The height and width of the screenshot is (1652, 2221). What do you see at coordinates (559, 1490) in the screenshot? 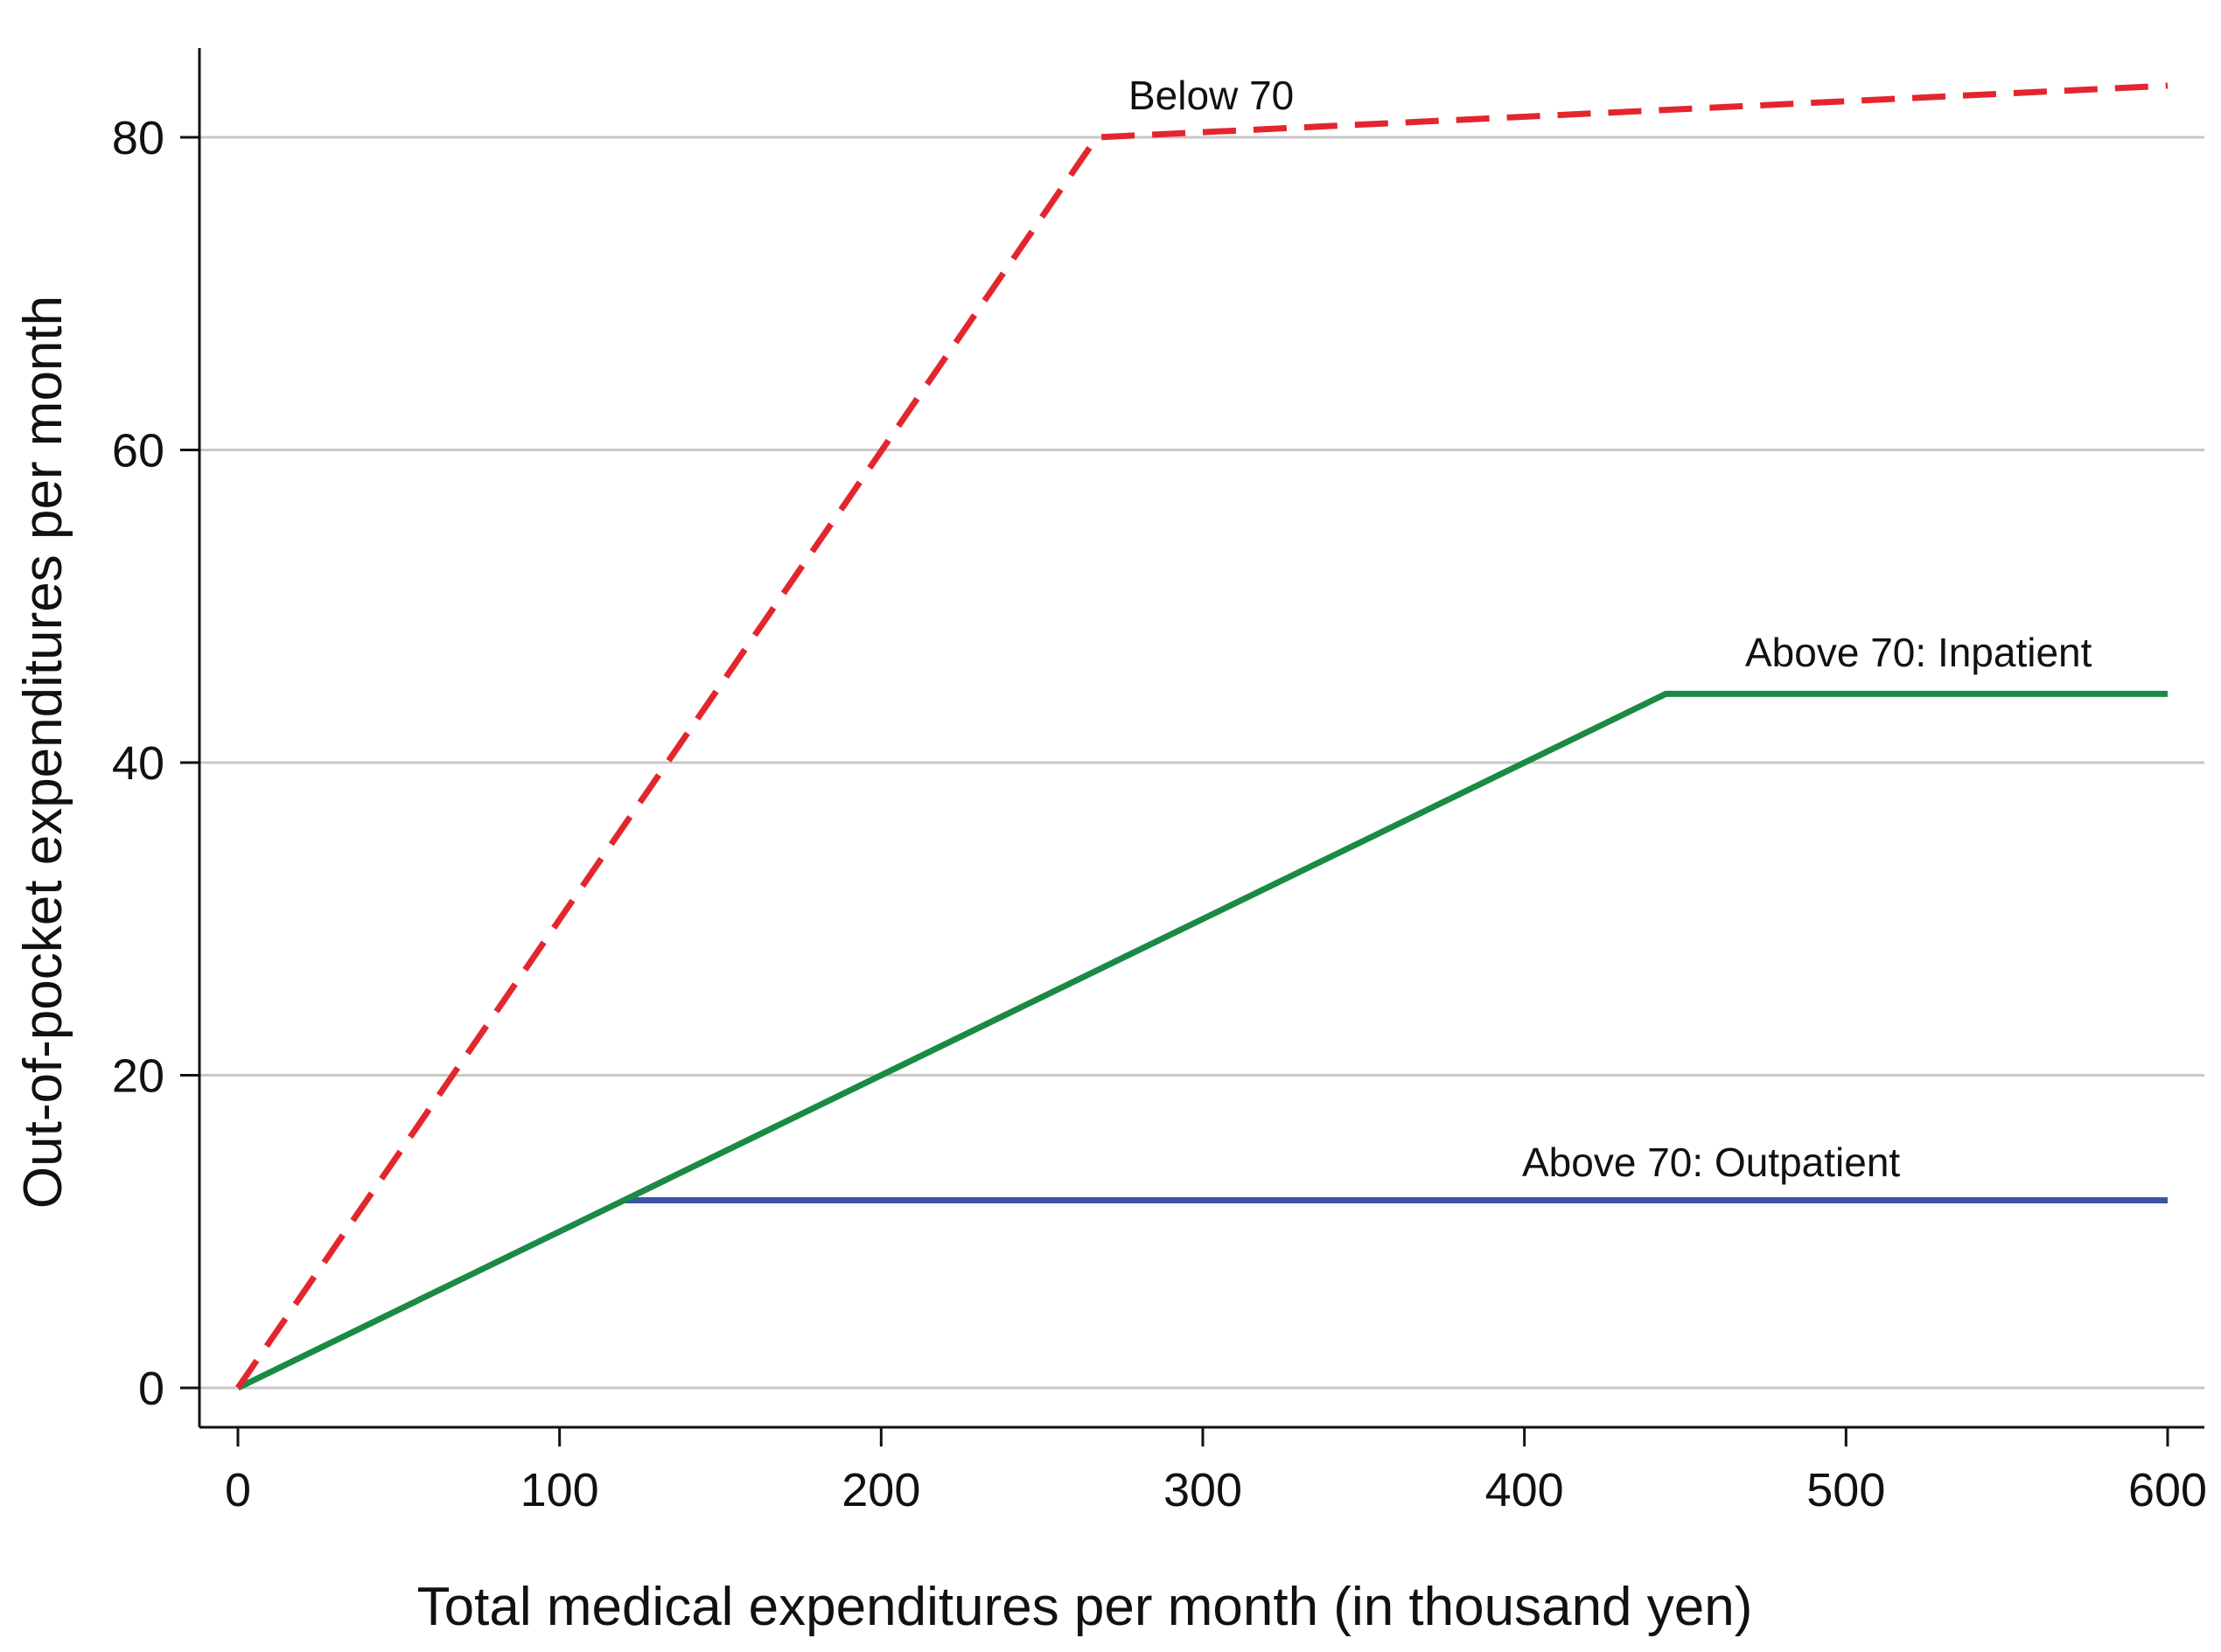
I see `x-tick-label: 100` at bounding box center [559, 1490].